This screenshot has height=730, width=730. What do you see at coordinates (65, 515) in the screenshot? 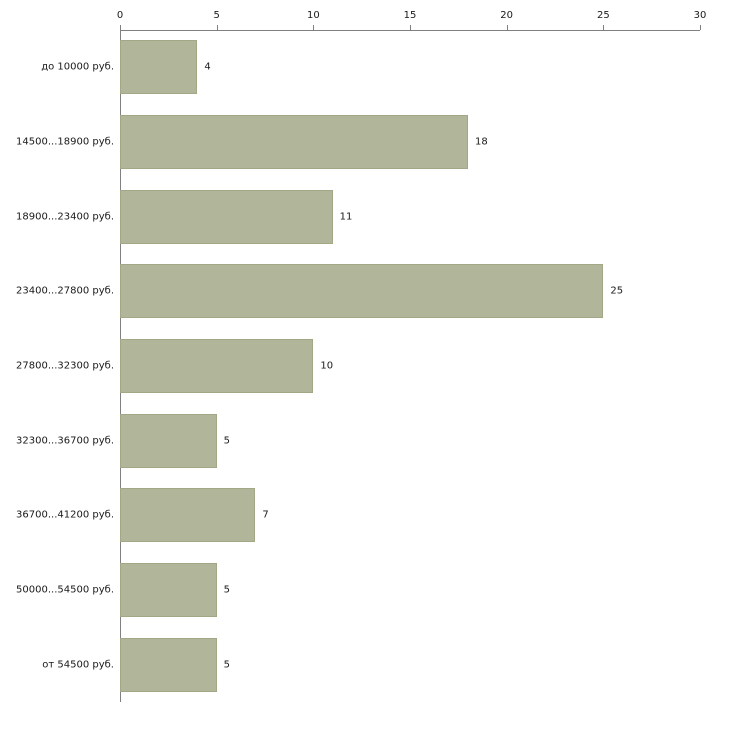
I see `category-label: 36700...41200 руб.` at bounding box center [65, 515].